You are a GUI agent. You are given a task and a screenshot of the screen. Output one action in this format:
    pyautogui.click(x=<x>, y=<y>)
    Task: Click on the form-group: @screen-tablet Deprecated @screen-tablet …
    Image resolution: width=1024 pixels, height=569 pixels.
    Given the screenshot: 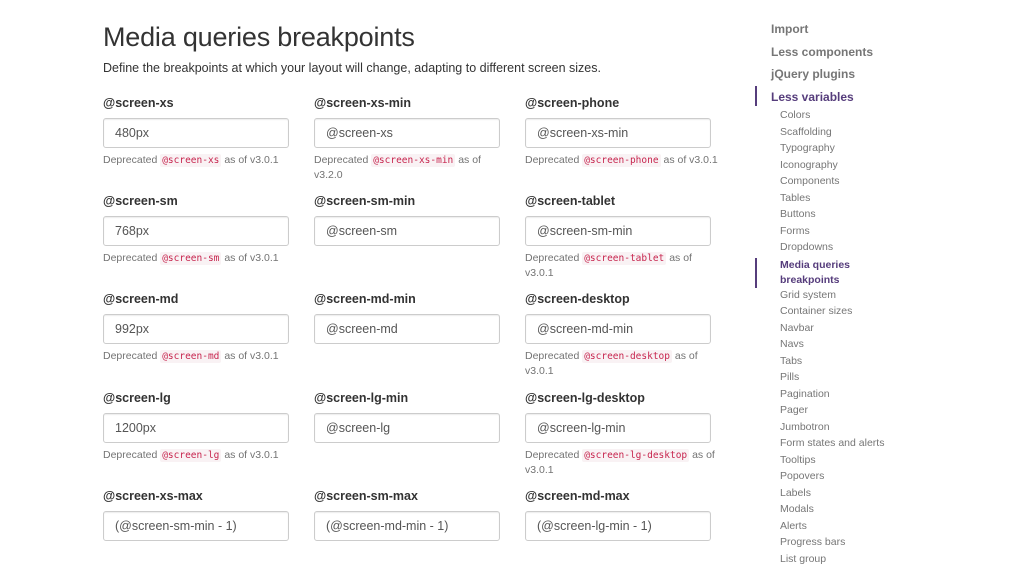 What is the action you would take?
    pyautogui.click(x=622, y=237)
    